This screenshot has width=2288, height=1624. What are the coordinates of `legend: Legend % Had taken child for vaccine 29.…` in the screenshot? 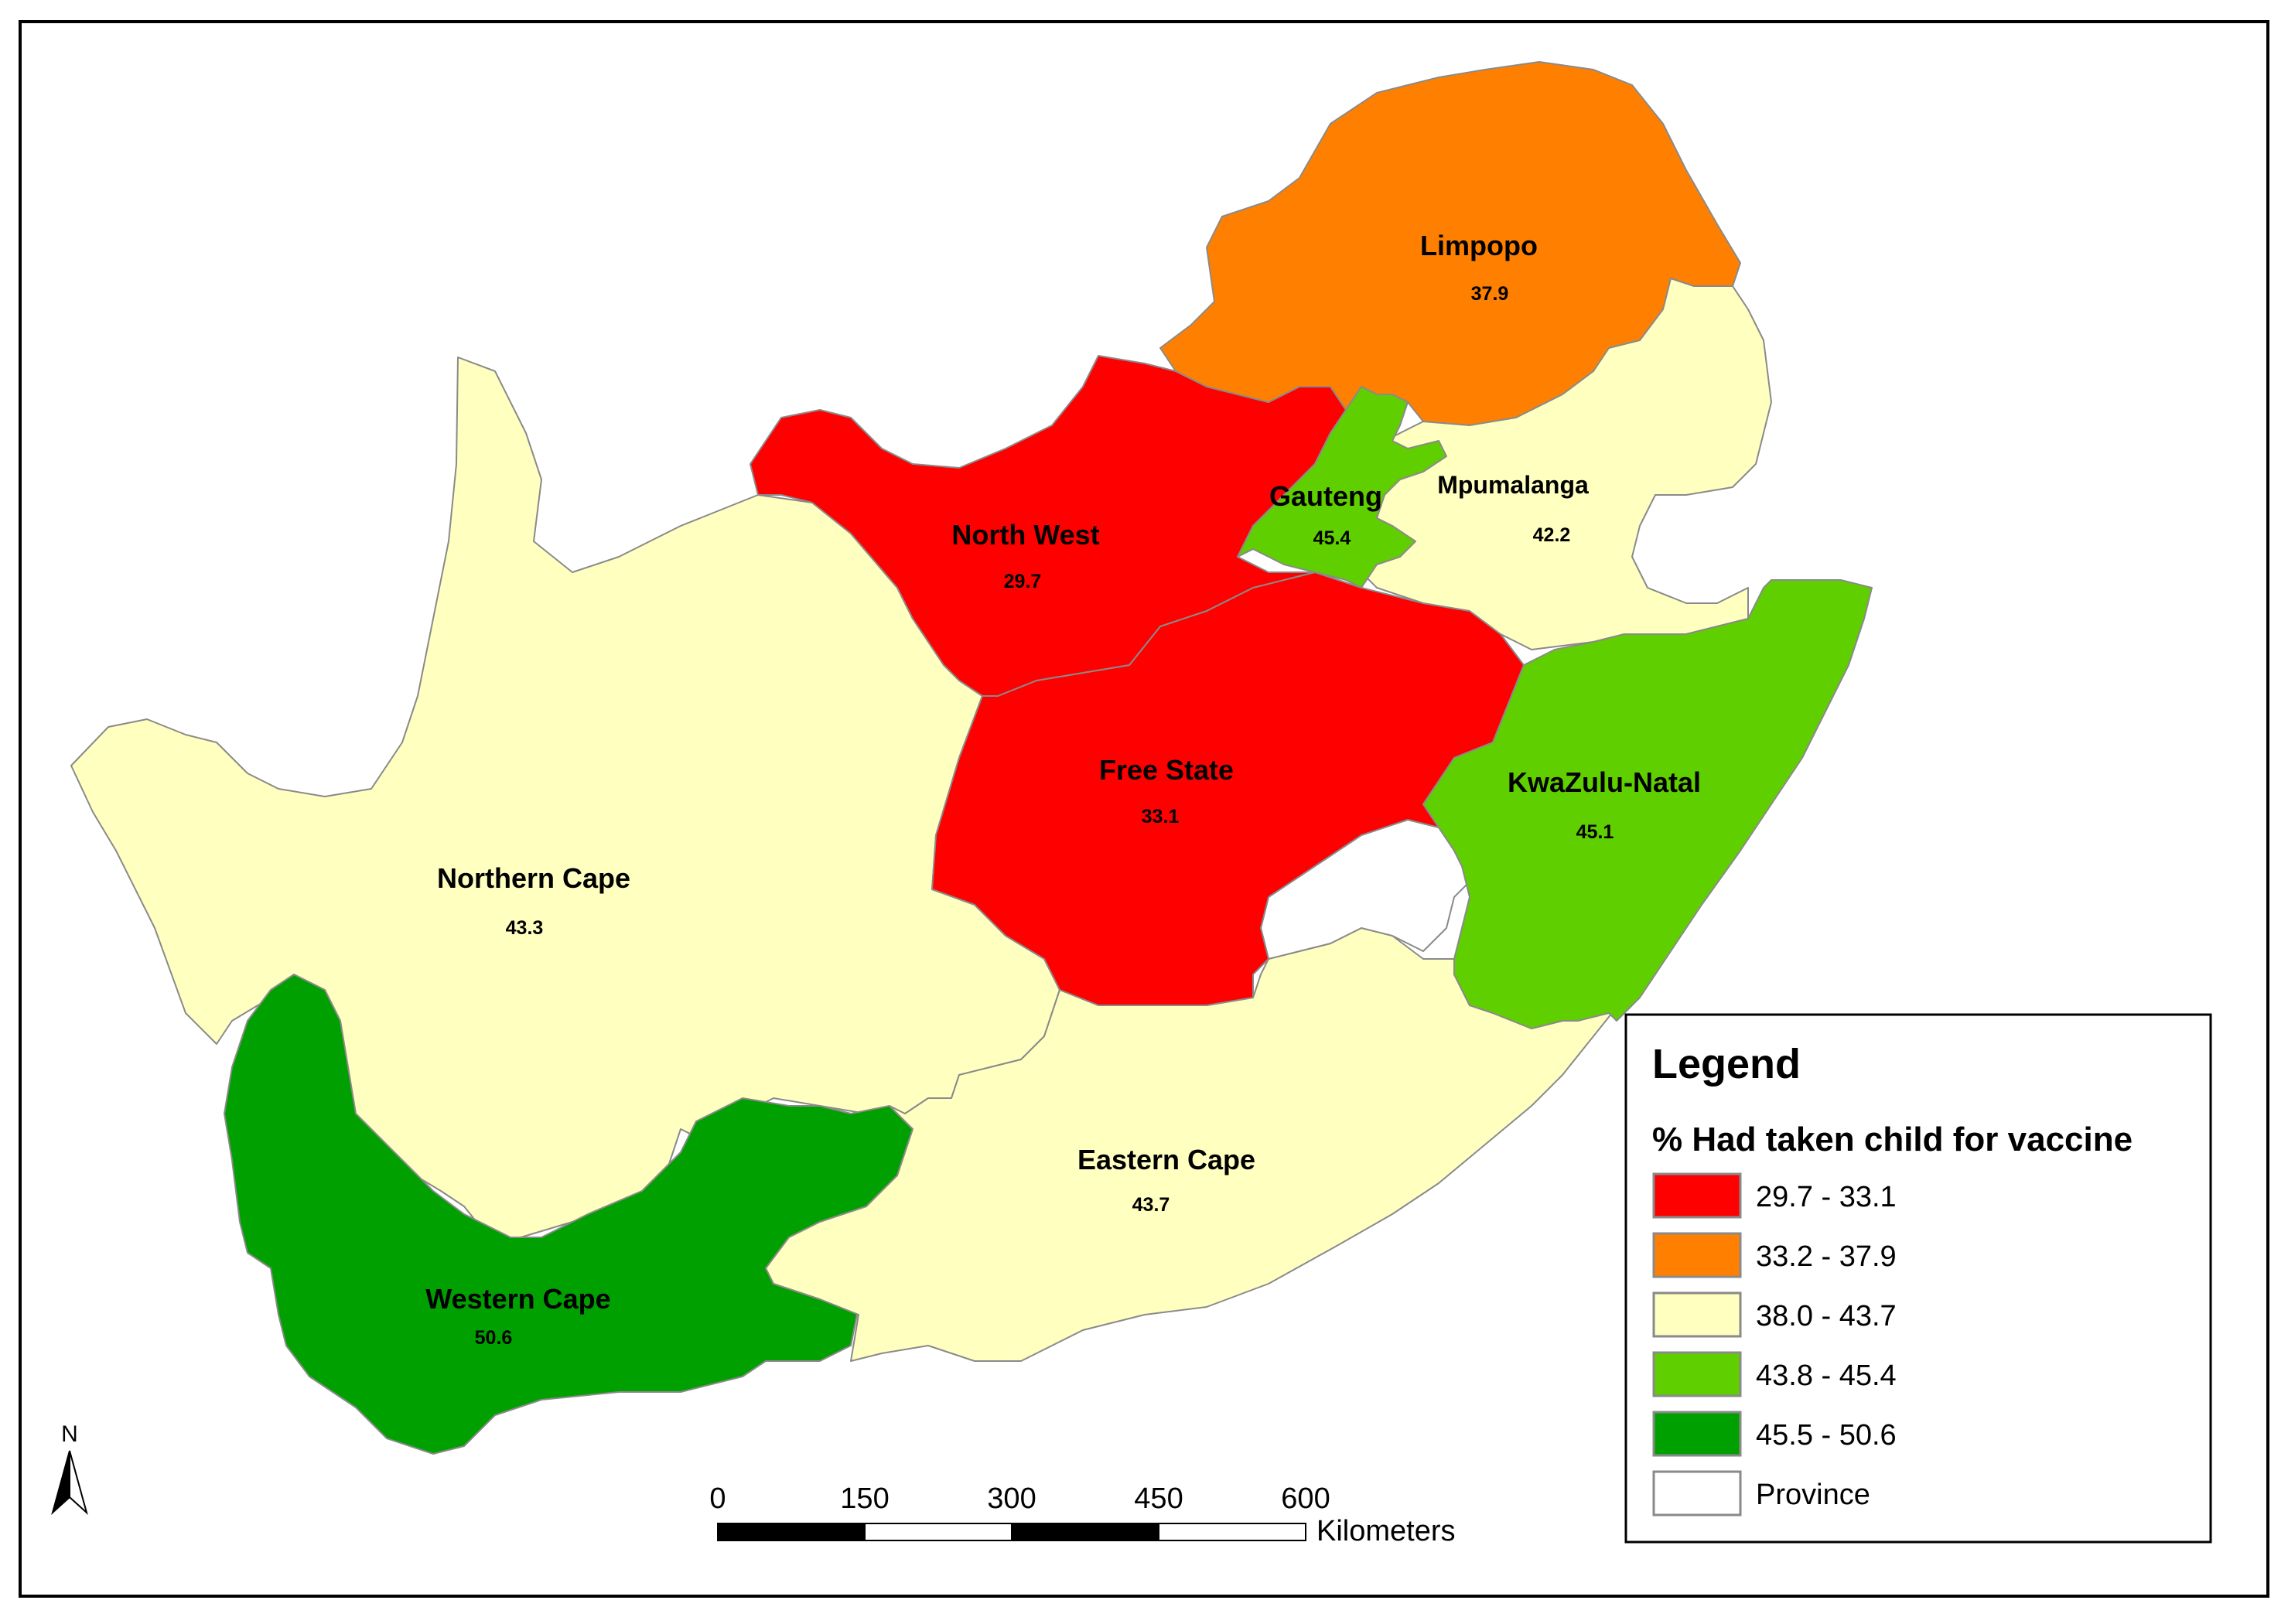 It's located at (1918, 1278).